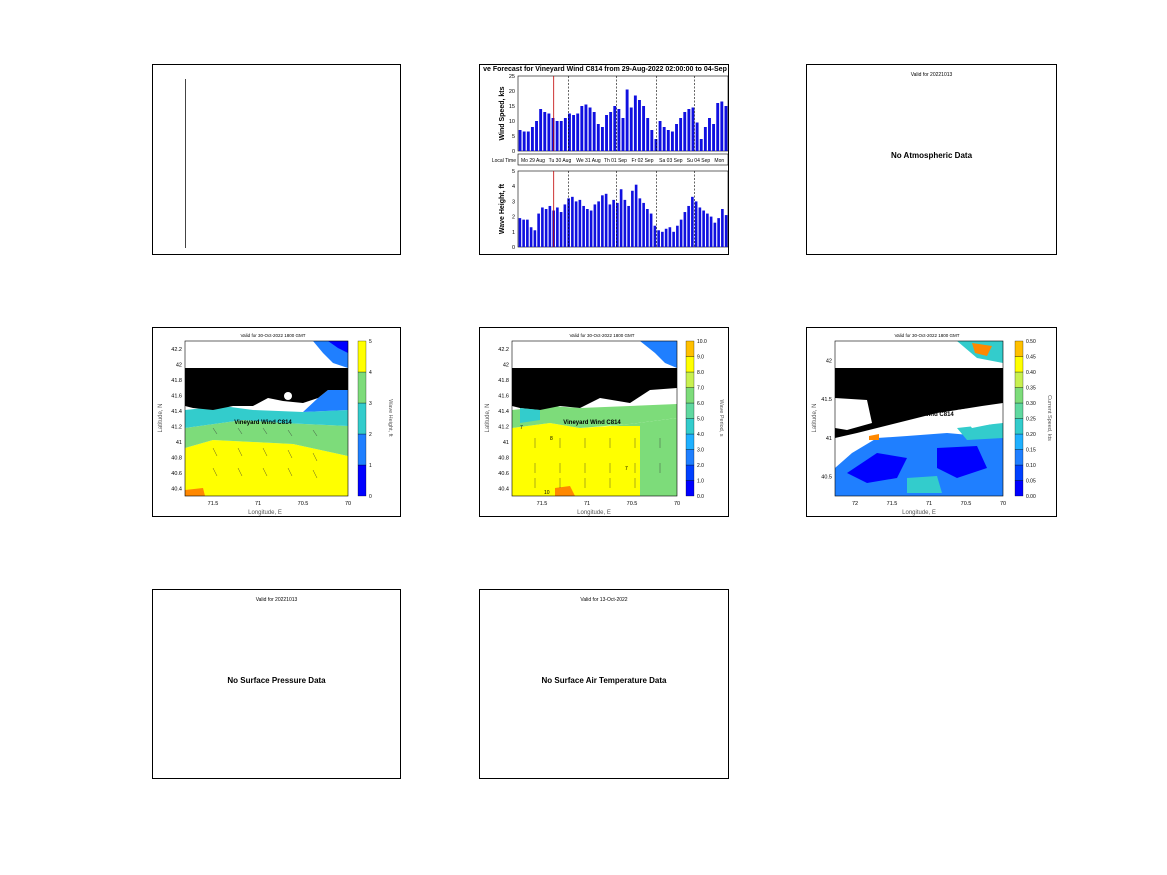 Image resolution: width=1167 pixels, height=875 pixels. I want to click on air-temperature-message: No Surface Air Temperature Data, so click(604, 680).